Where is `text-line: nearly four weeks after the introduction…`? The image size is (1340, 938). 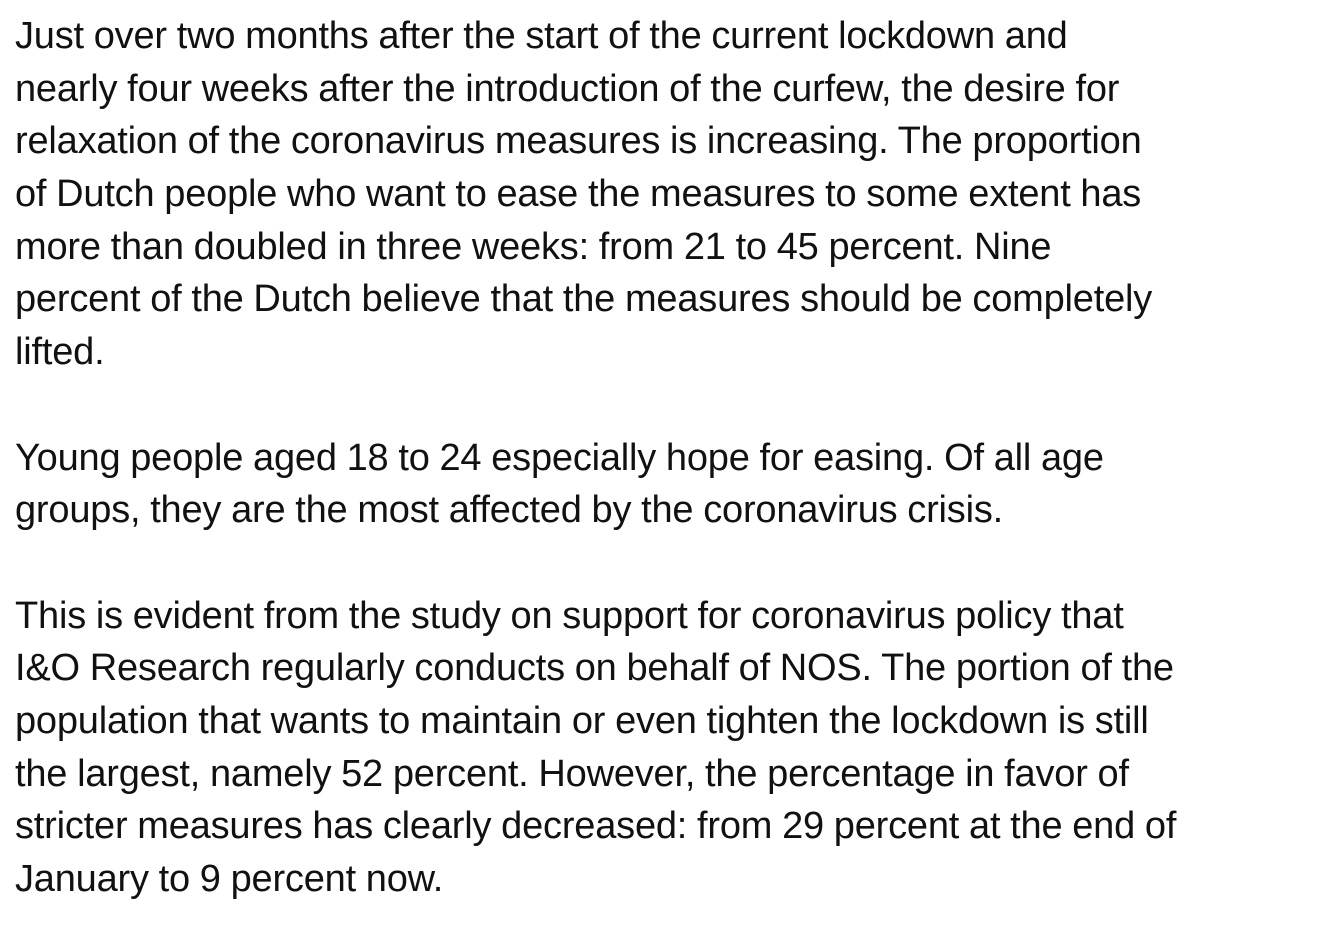
text-line: nearly four weeks after the introduction… is located at coordinates (567, 88).